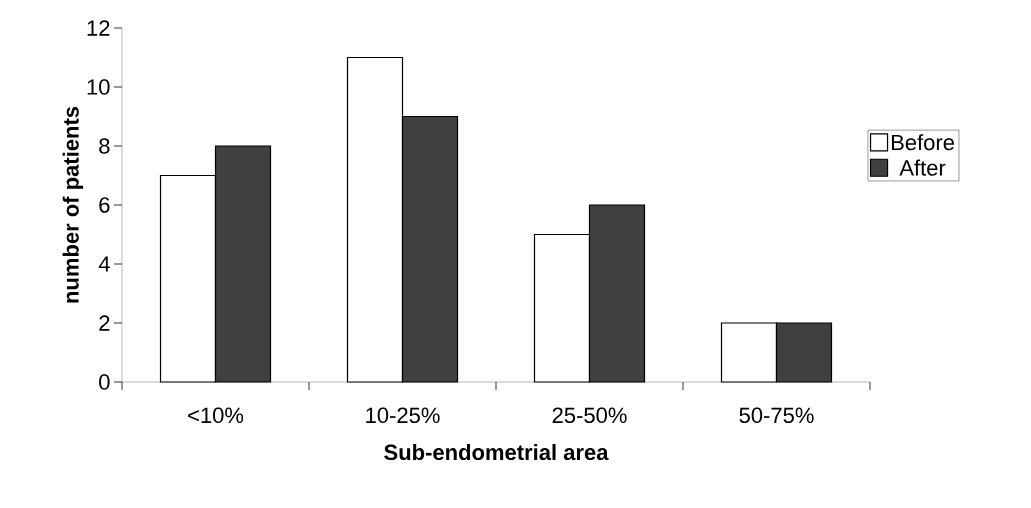 This screenshot has width=1031, height=508. What do you see at coordinates (922, 167) in the screenshot?
I see `legend-label: After` at bounding box center [922, 167].